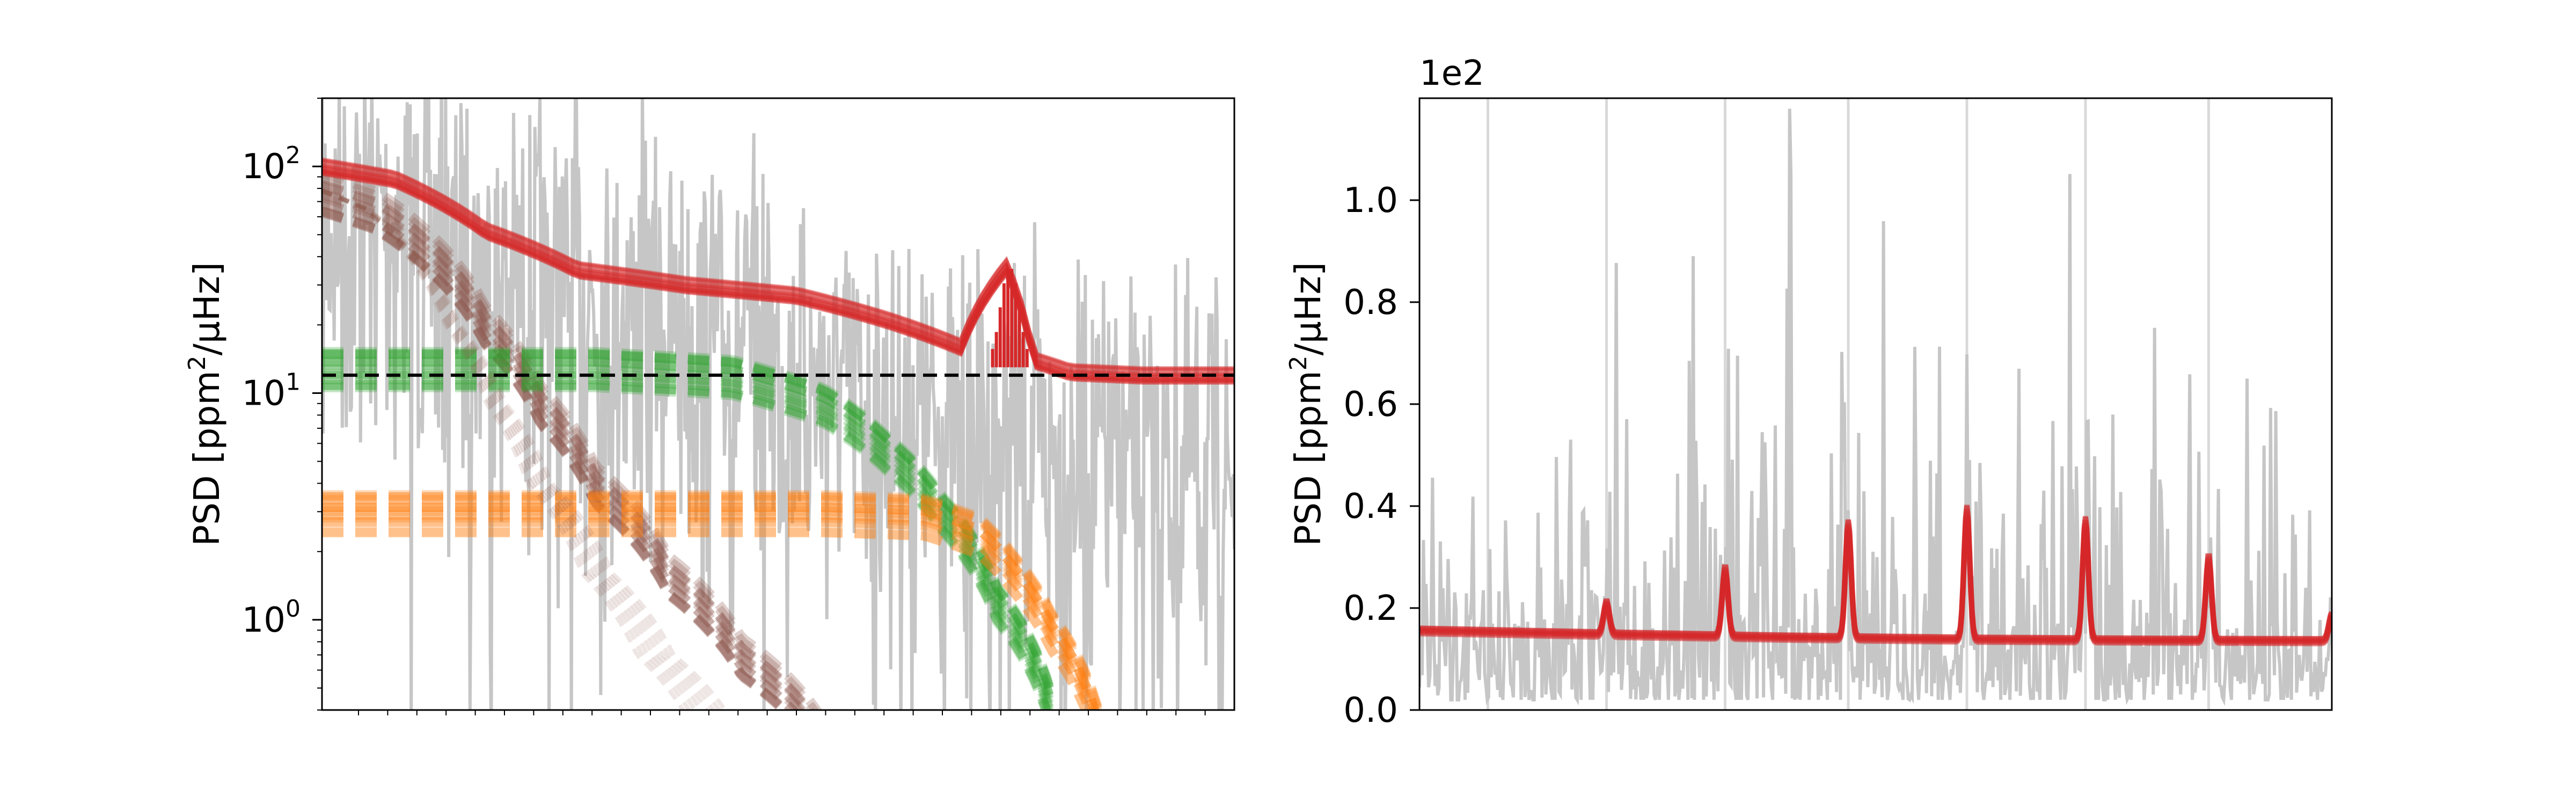 This screenshot has height=805, width=2576. What do you see at coordinates (271, 164) in the screenshot?
I see `left-ytick-label-0: 10²` at bounding box center [271, 164].